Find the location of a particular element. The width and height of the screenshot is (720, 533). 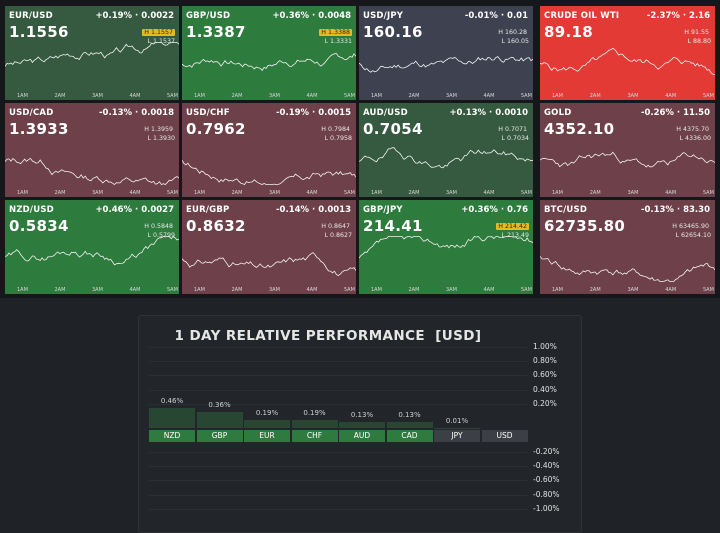

ticker-low: L 1.1537 is located at coordinates (161, 41).